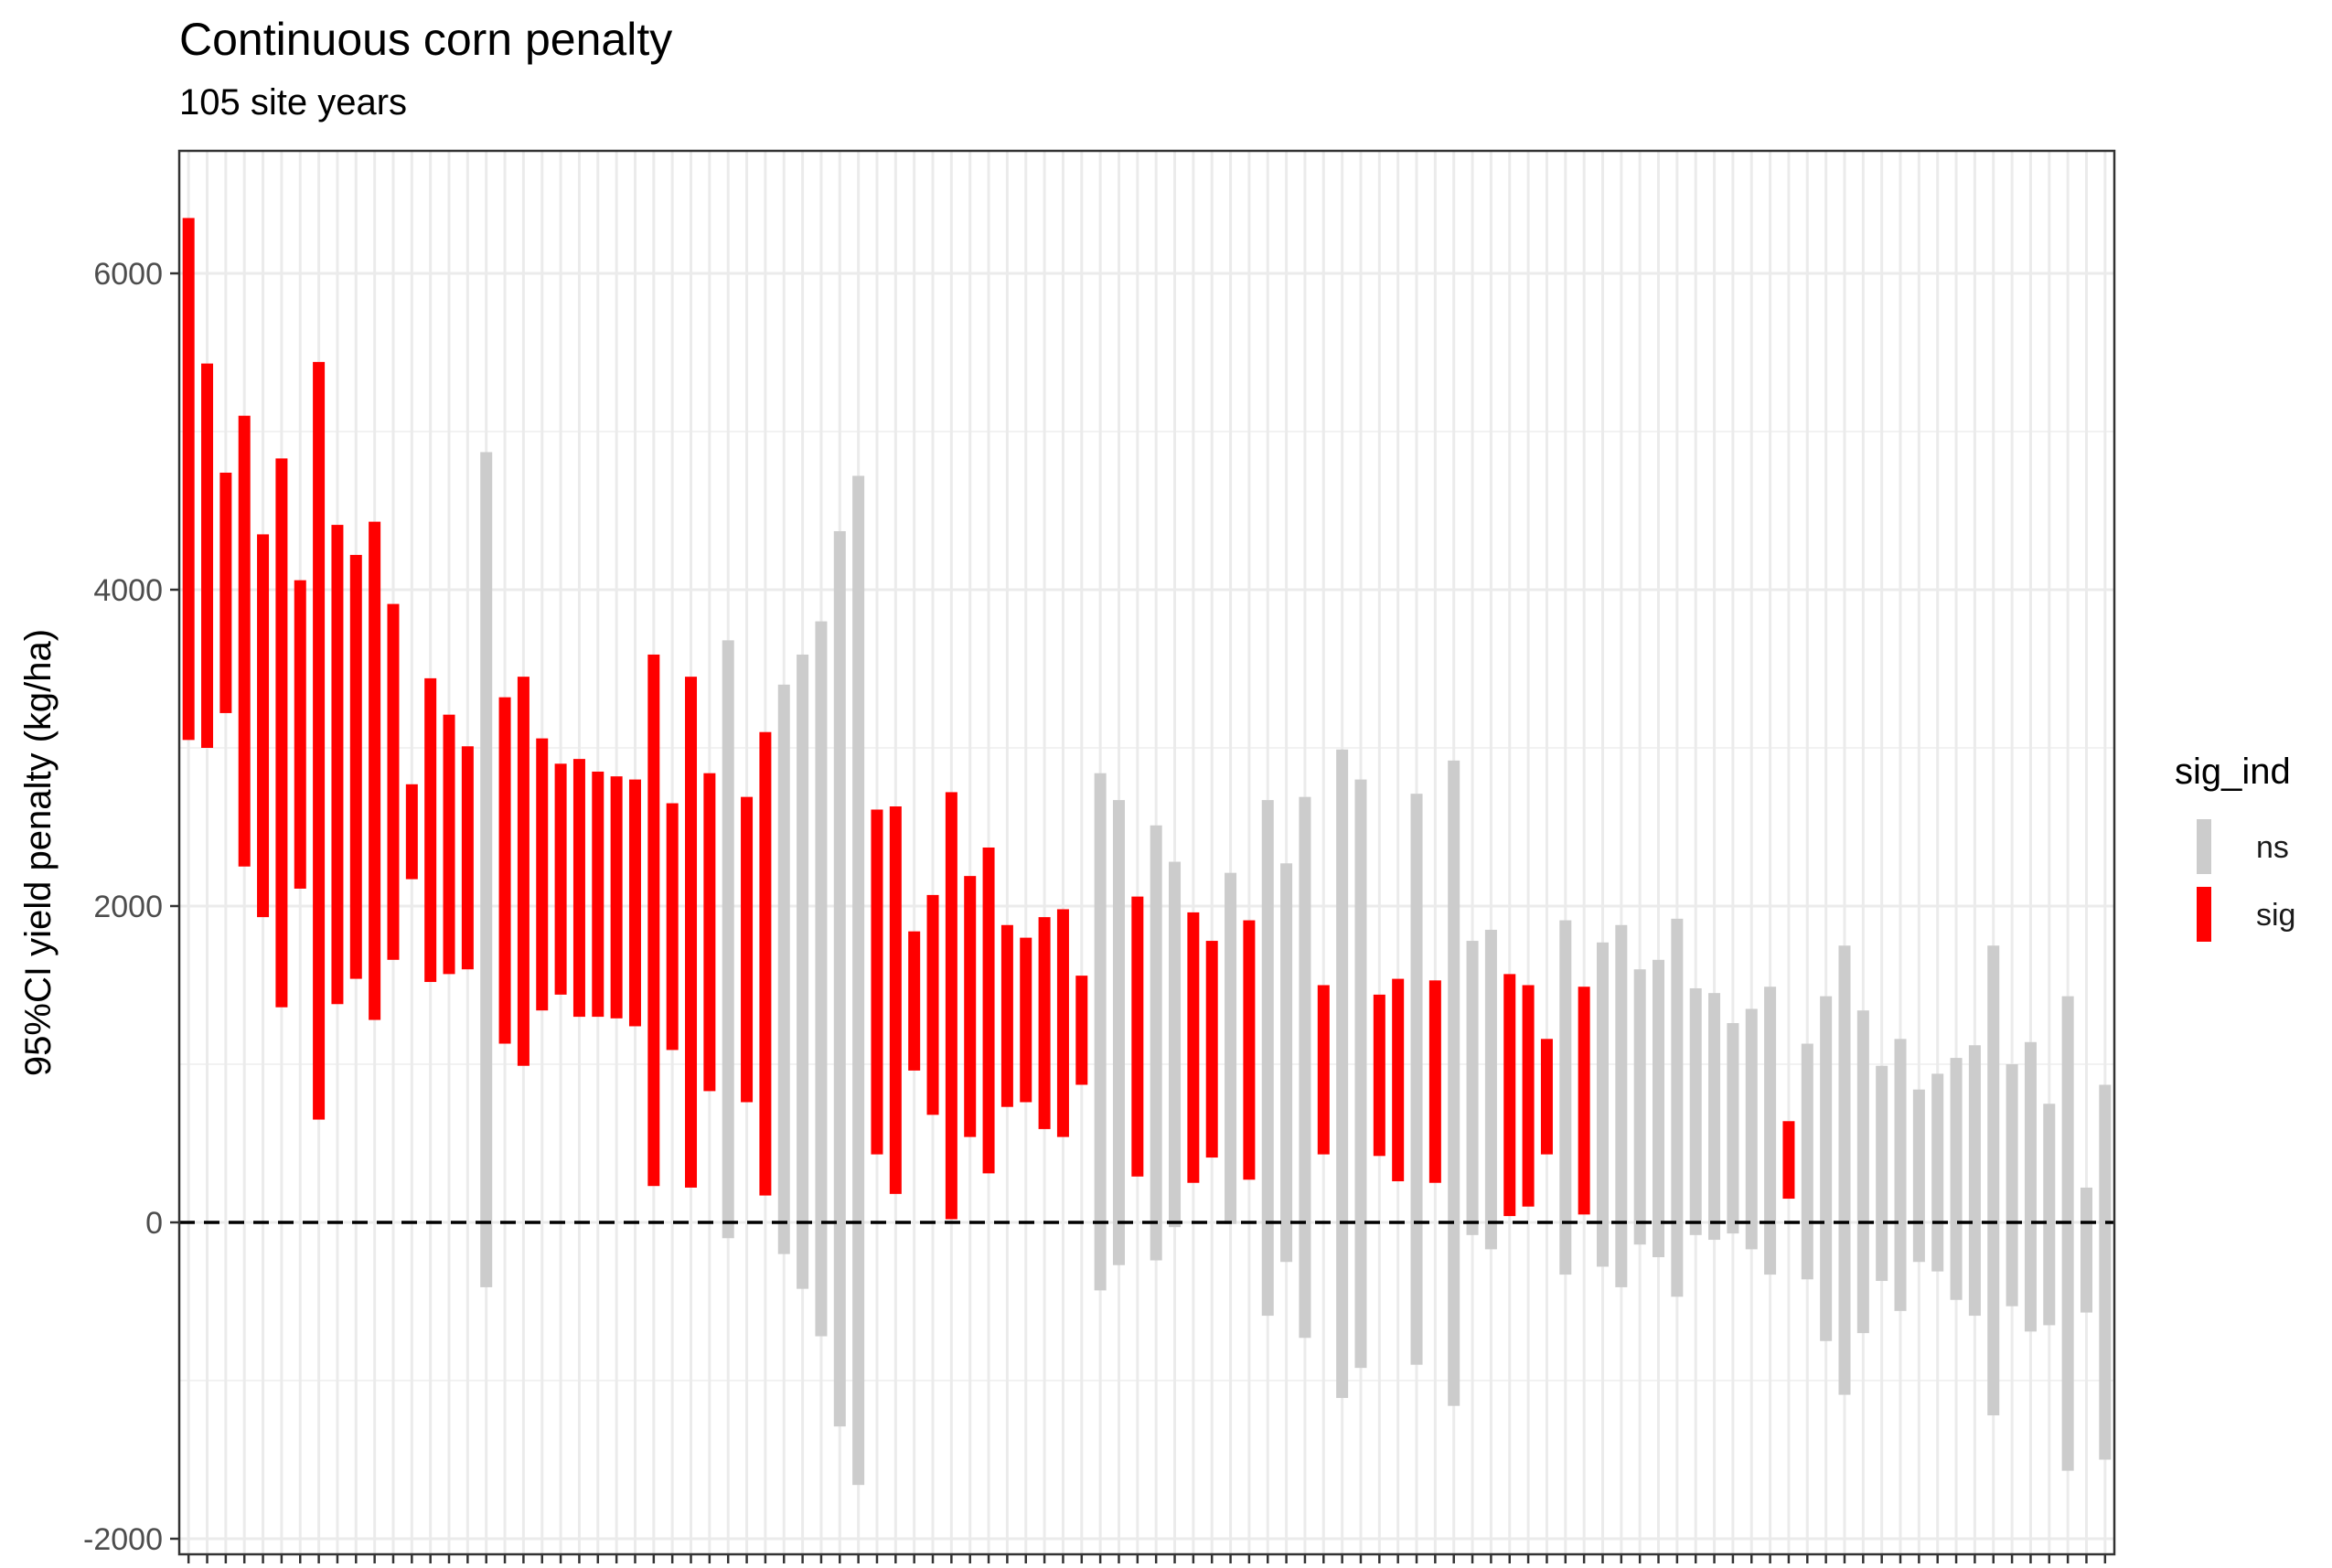 This screenshot has height=1568, width=2332. I want to click on legend-label-ns: ns, so click(2272, 847).